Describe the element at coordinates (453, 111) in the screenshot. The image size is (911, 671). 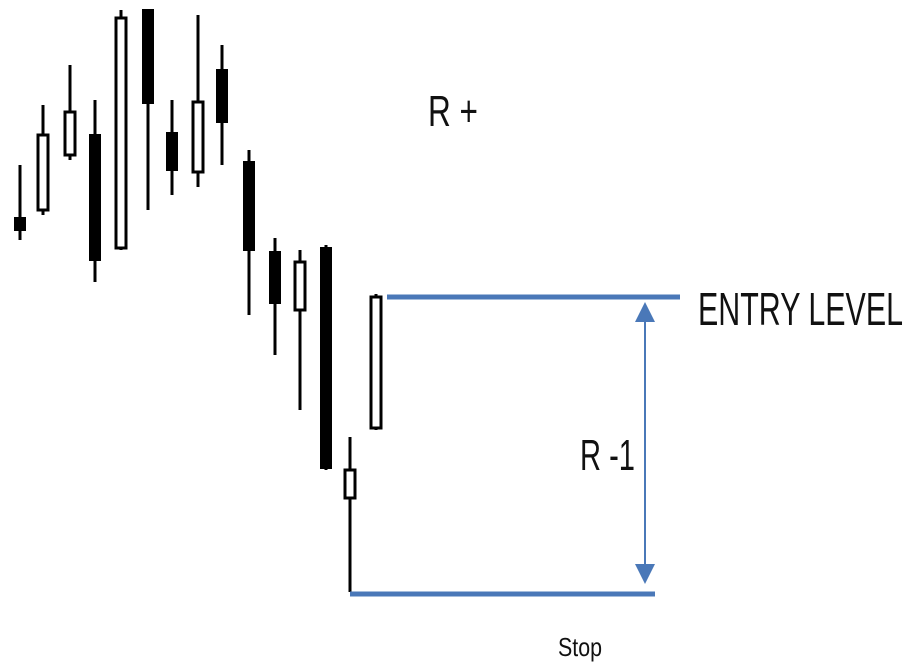
I see `reward-label: R +` at that location.